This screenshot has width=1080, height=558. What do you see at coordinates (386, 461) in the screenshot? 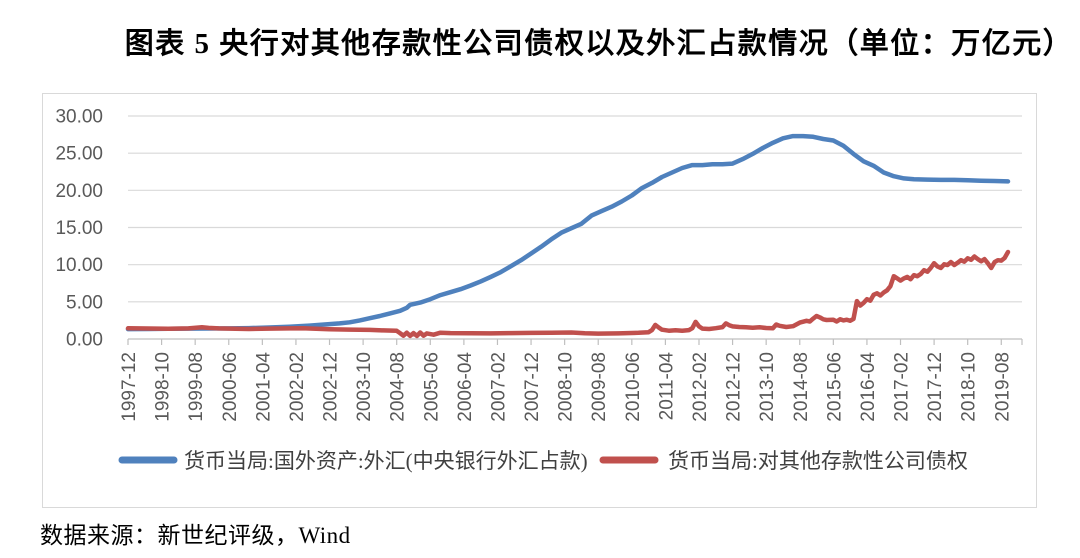
I see `legend-label-0: 货币当局:国外资产:外汇(中央银行外汇占款)` at bounding box center [386, 461].